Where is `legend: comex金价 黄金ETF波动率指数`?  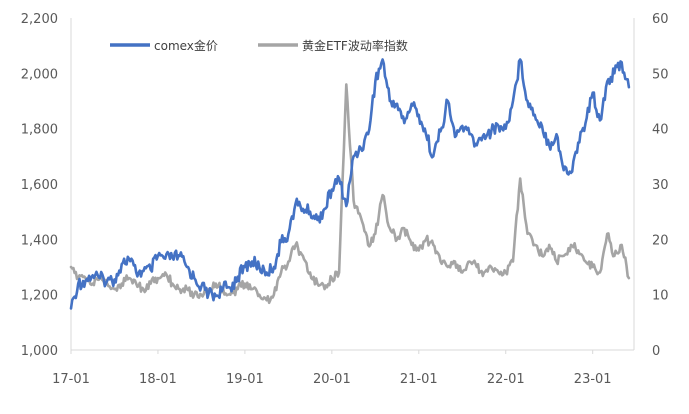 legend: comex金价 黄金ETF波动率指数 is located at coordinates (259, 45).